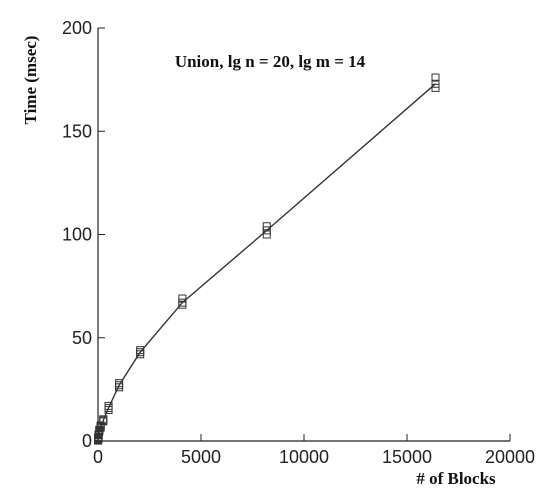 The image size is (544, 491). What do you see at coordinates (270, 61) in the screenshot?
I see `chart-title: Union, lg n = 20, lg m = 14` at bounding box center [270, 61].